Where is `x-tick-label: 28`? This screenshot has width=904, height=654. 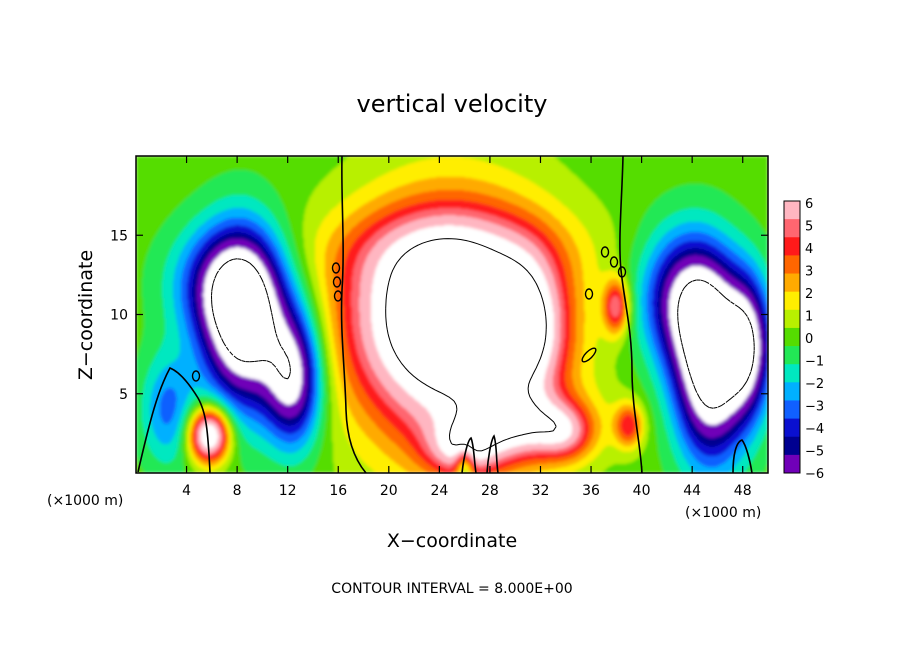
x-tick-label: 28 is located at coordinates (490, 491).